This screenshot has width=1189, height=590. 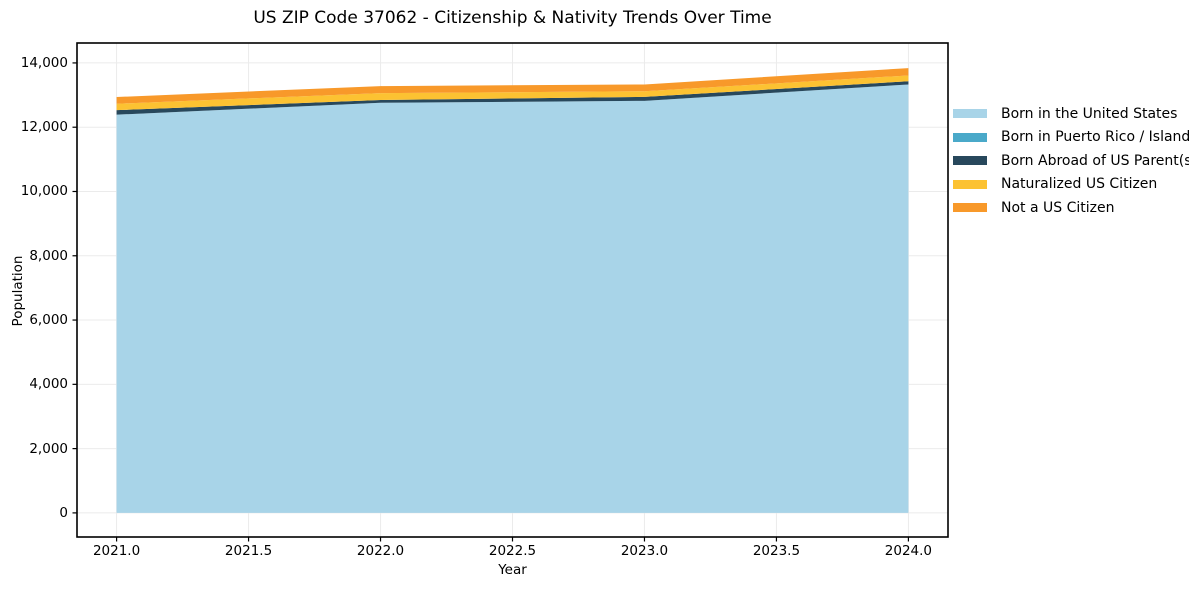 I want to click on legend-swatch-born-in-puerto-rico-islands, so click(x=970, y=137).